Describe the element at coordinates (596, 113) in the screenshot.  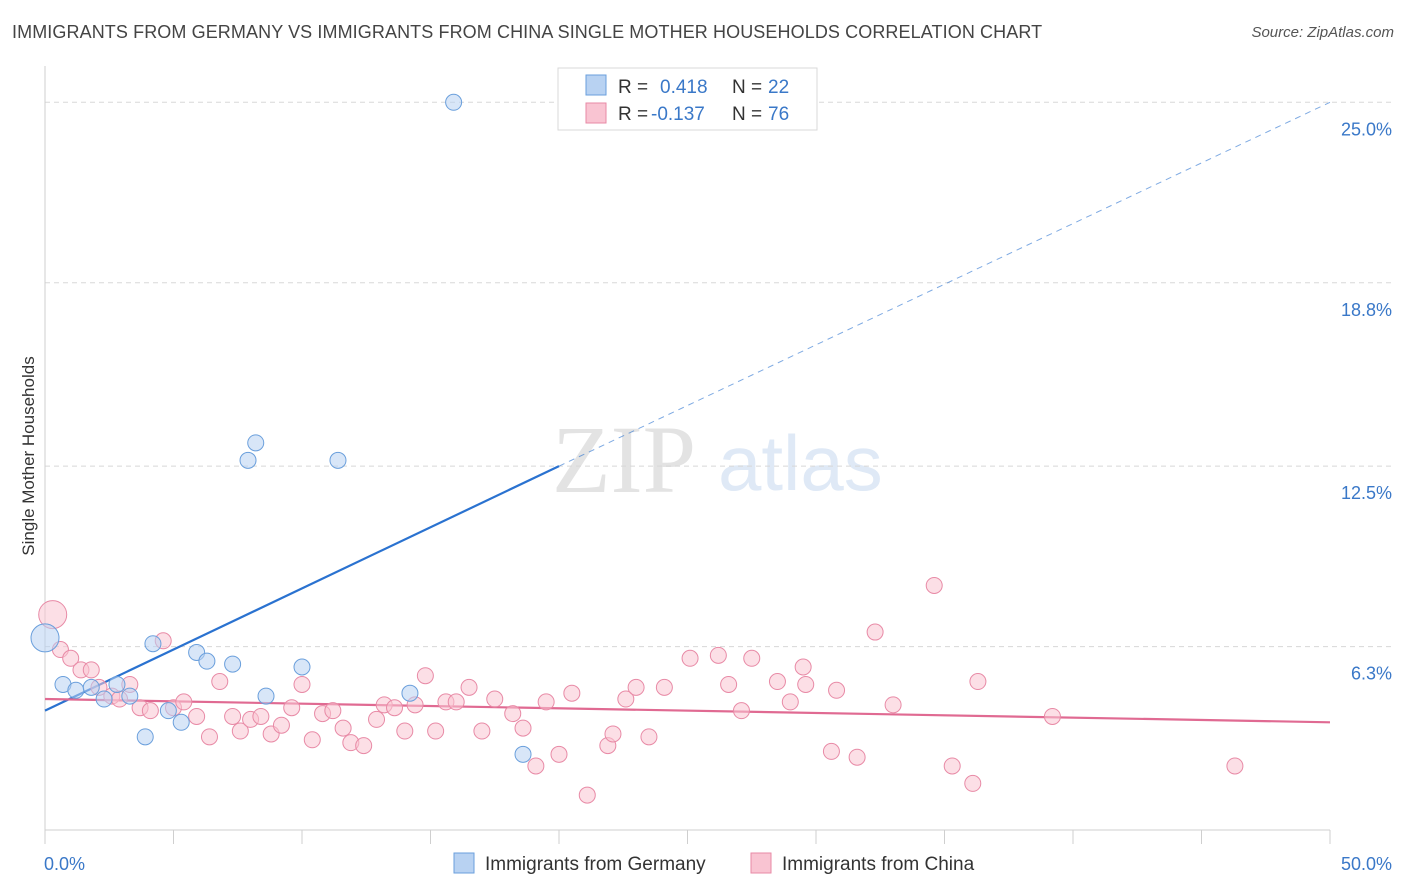
I see `legend-swatch-china` at that location.